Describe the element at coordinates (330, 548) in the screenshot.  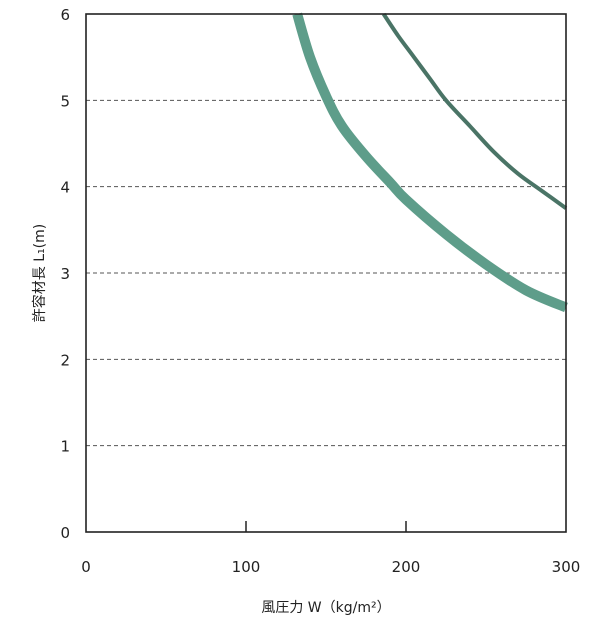
I see `x-axis: 0 100 200 300` at that location.